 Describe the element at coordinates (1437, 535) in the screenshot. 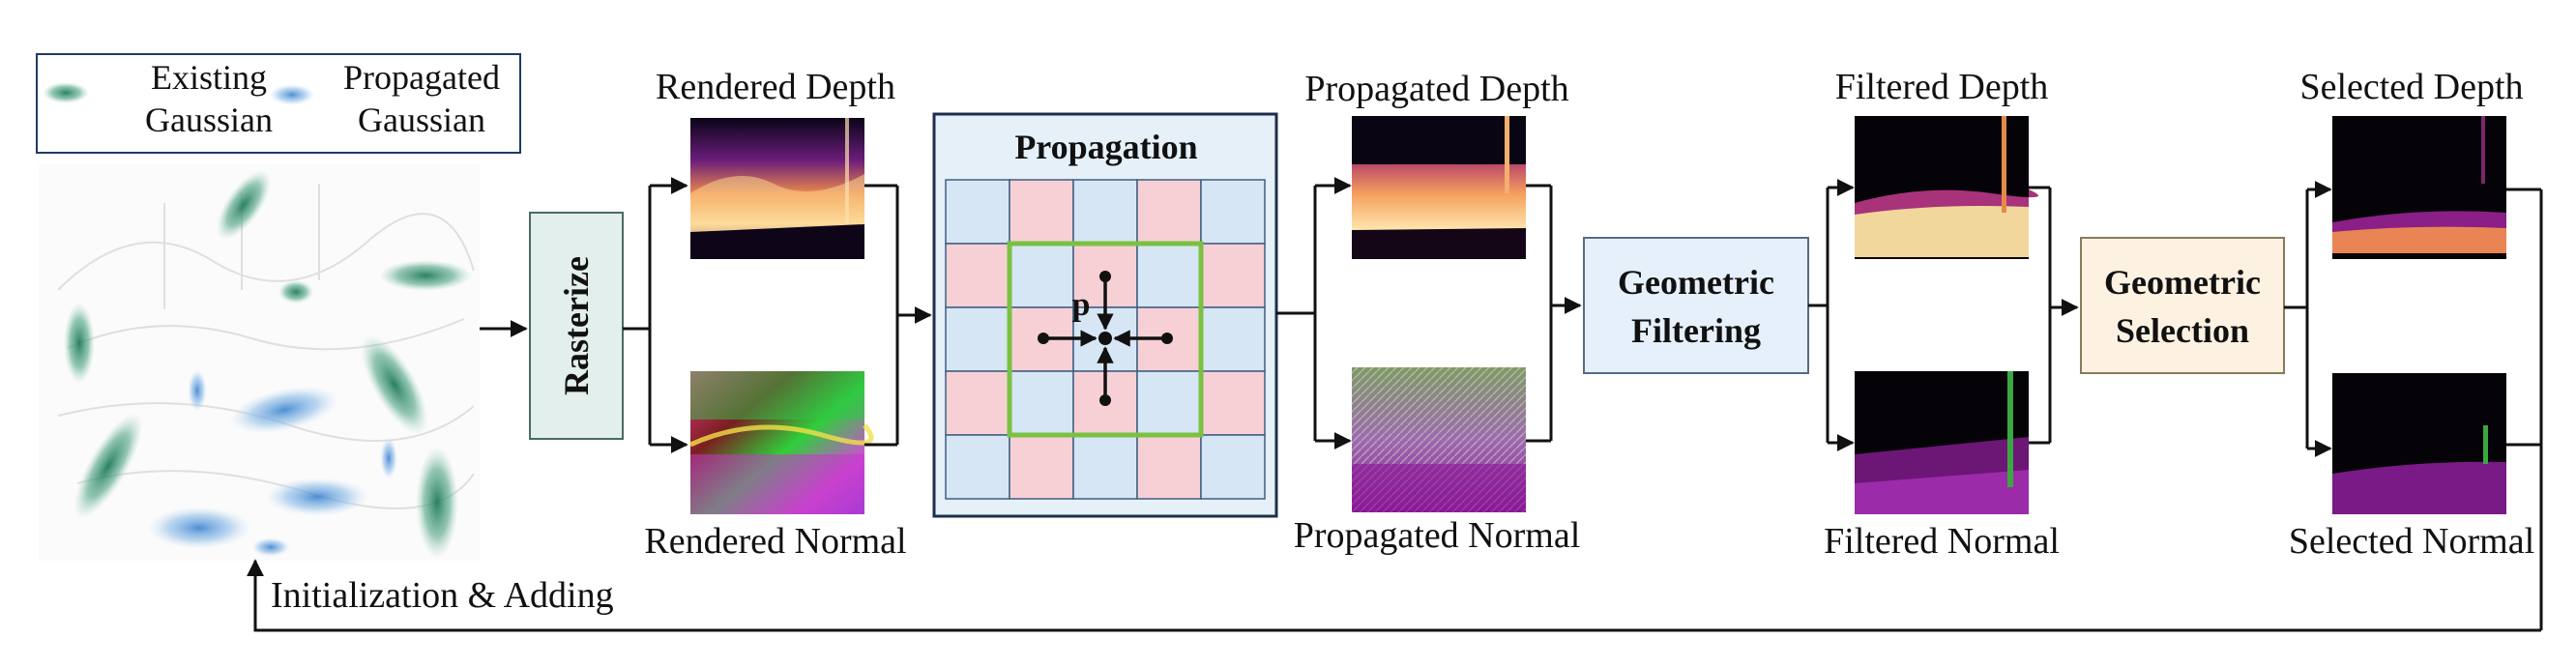

I see `propagated-normal-title: Propagated Normal` at that location.